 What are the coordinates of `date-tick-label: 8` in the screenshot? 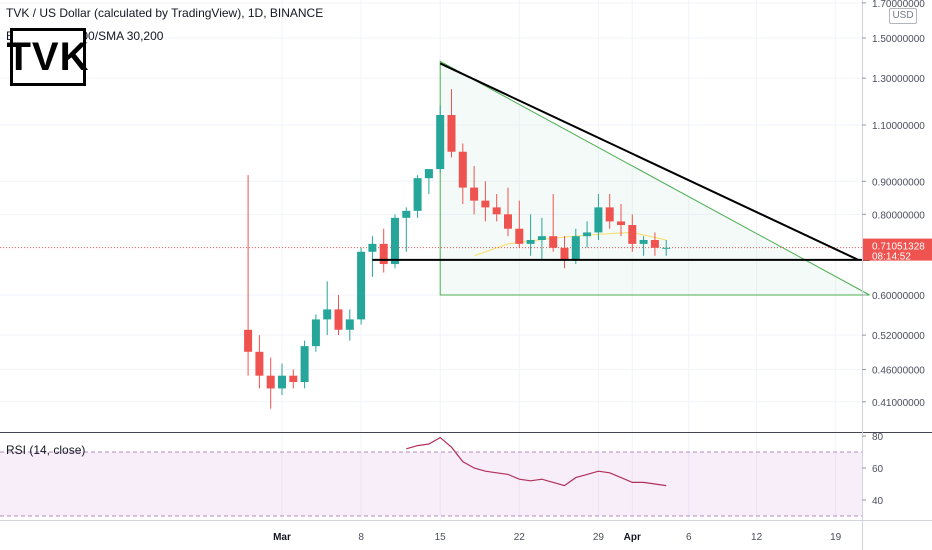 It's located at (361, 537).